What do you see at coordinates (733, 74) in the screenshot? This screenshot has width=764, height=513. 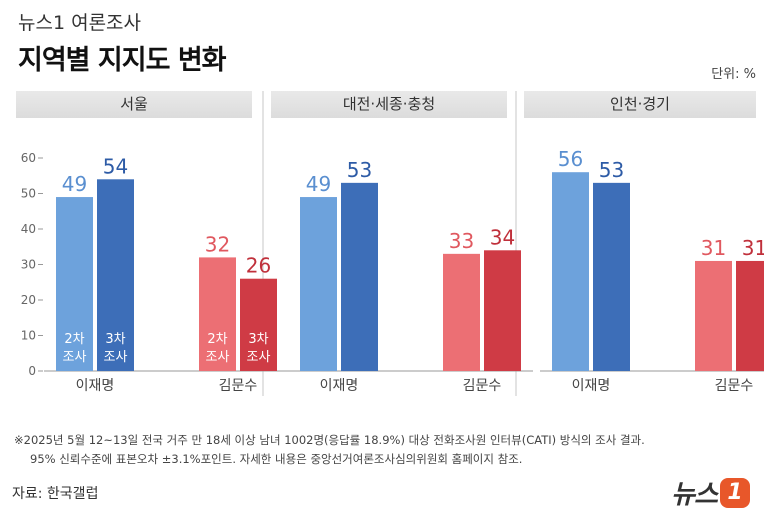 I see `unit-label: 단위: %` at bounding box center [733, 74].